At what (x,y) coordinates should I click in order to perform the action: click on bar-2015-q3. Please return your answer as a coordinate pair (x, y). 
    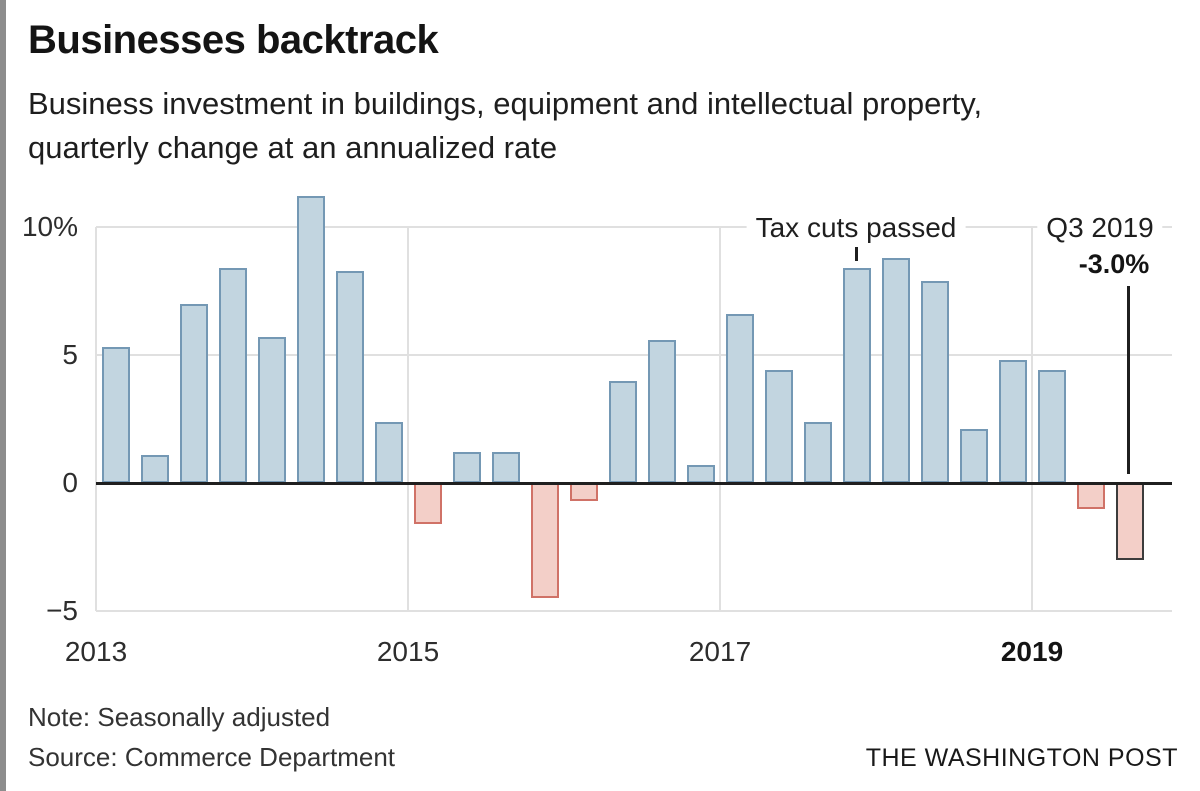
    Looking at the image, I should click on (505, 467).